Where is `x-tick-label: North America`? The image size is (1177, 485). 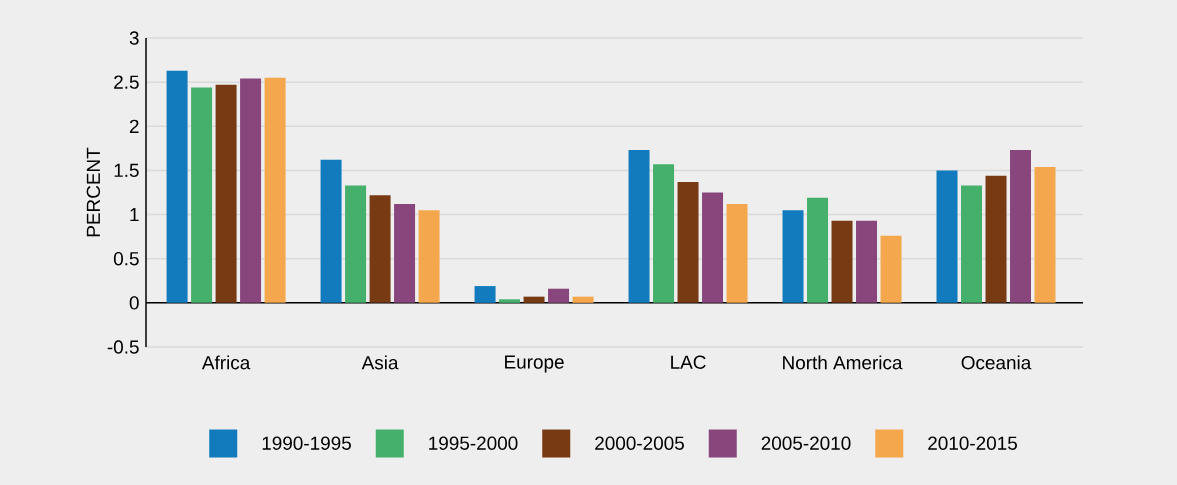 x-tick-label: North America is located at coordinates (843, 362).